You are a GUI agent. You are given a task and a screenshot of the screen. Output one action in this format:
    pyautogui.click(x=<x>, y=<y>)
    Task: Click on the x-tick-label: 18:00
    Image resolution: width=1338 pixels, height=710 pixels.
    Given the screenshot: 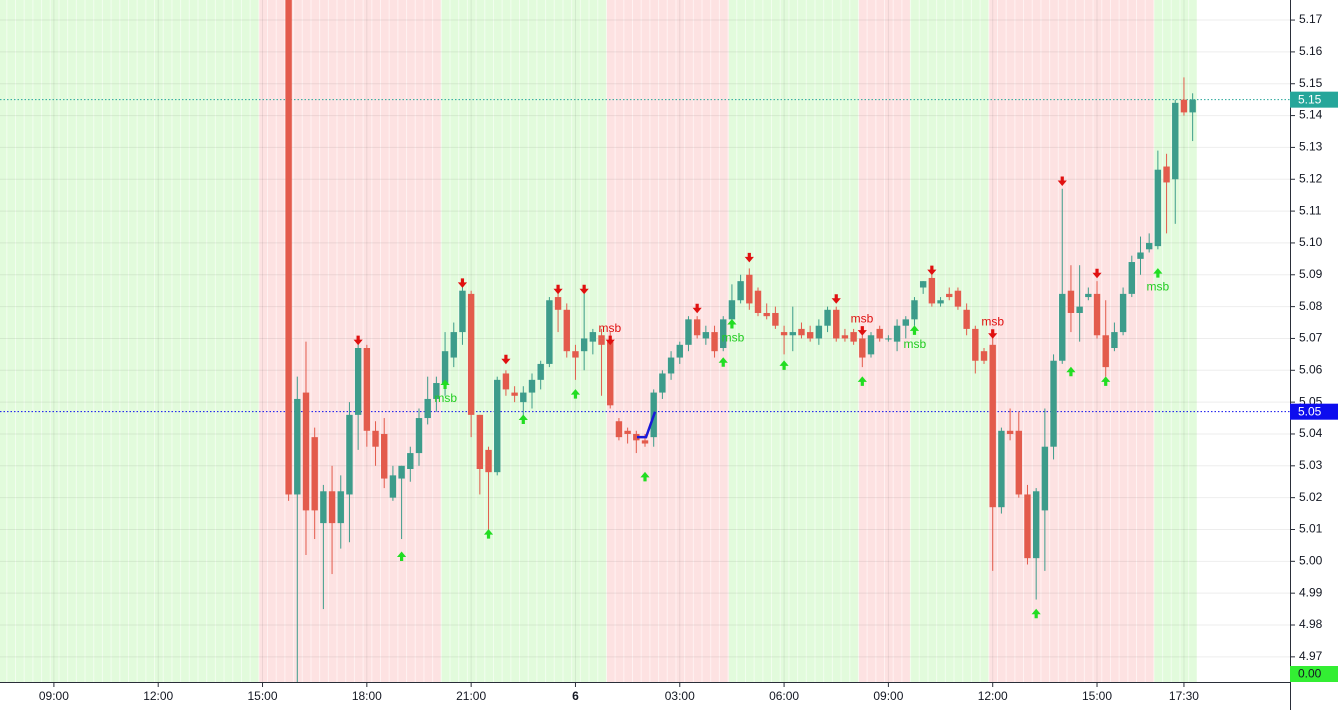 What is the action you would take?
    pyautogui.click(x=367, y=696)
    